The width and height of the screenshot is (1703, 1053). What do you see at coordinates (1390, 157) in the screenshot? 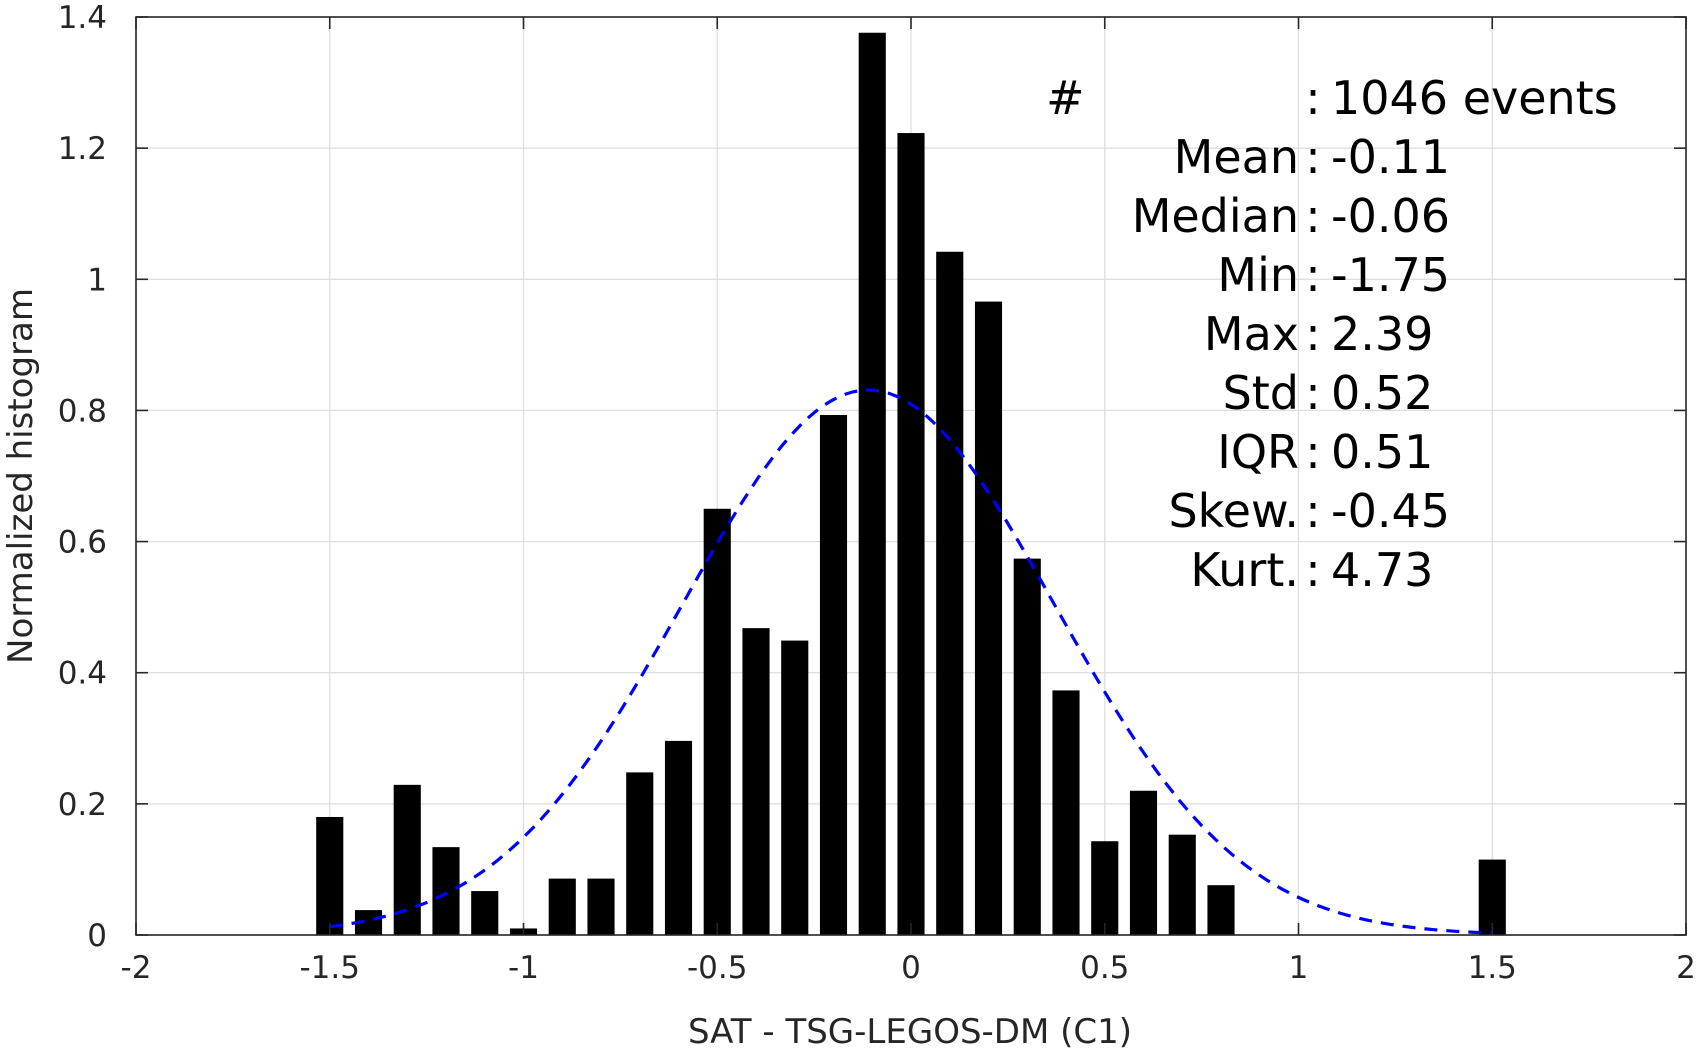
I see `stat-value: -0.11` at bounding box center [1390, 157].